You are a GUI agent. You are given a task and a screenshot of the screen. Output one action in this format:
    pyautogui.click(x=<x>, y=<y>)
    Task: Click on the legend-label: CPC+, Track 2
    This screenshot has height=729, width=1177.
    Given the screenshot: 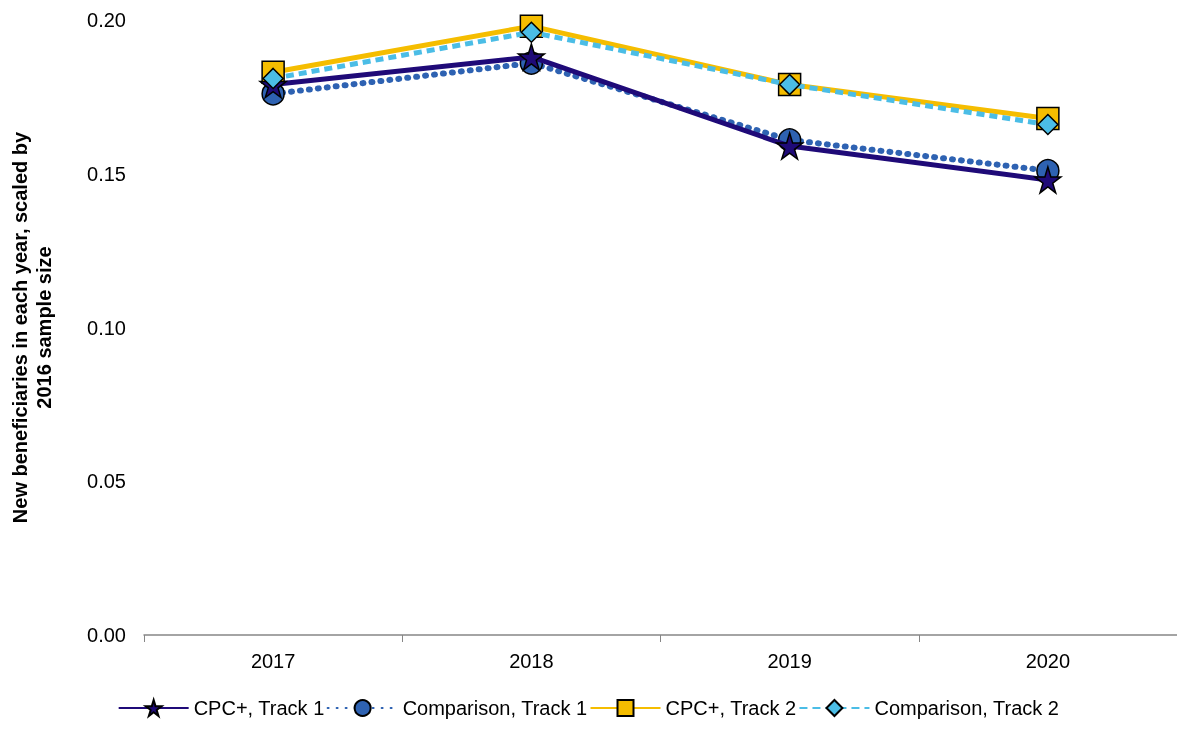 What is the action you would take?
    pyautogui.click(x=731, y=708)
    